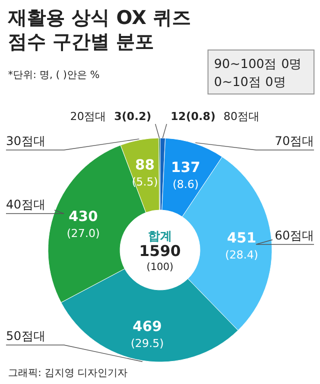 The height and width of the screenshot is (384, 320). I want to click on slice-label: 30점대, so click(26, 141).